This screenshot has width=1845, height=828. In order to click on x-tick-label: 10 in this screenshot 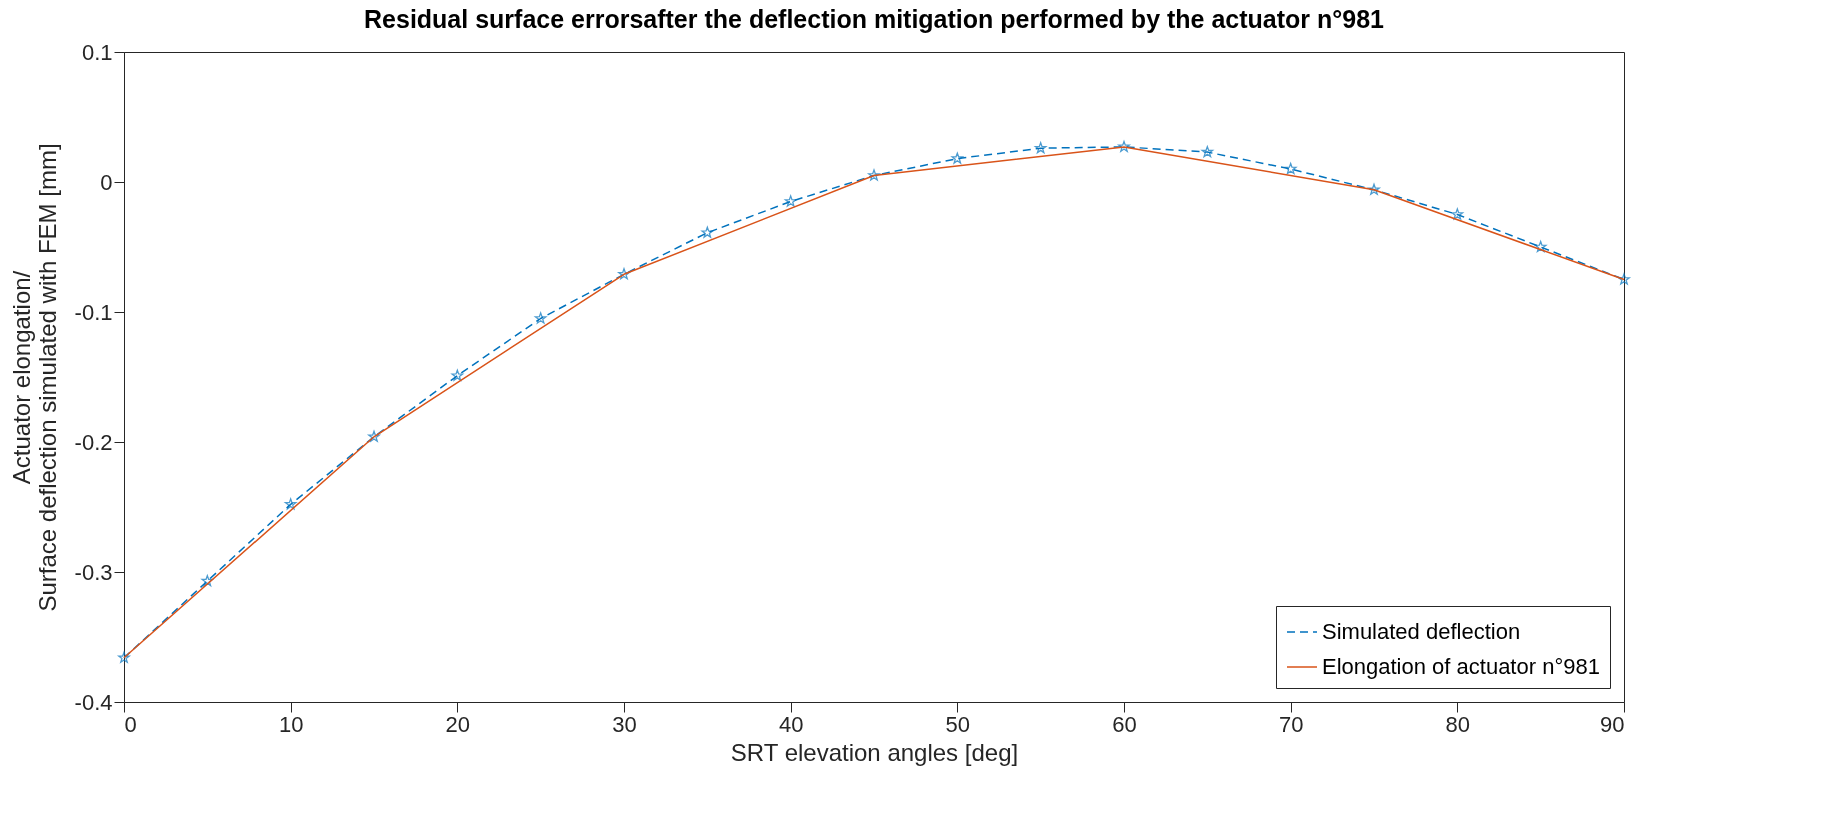, I will do `click(291, 724)`.